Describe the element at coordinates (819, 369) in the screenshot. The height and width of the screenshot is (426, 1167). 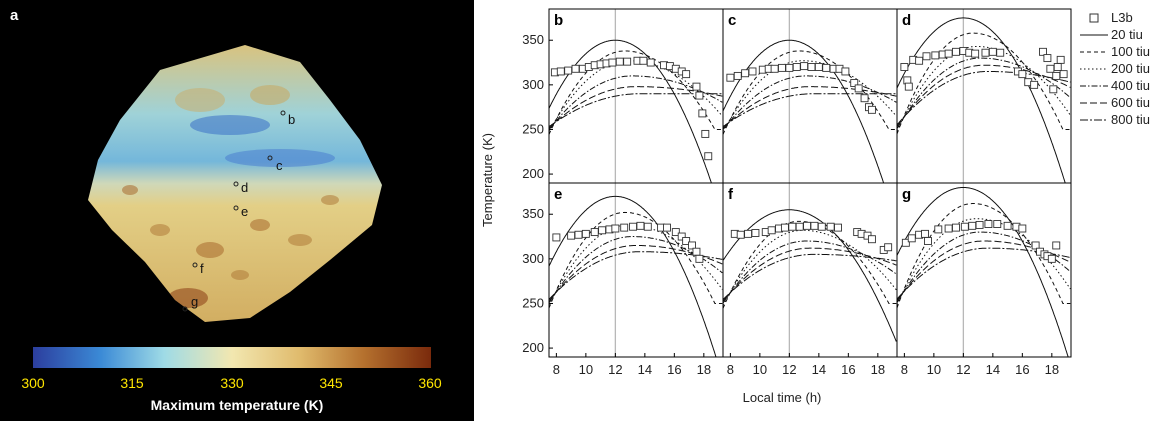
I see `x-tick-label: 14` at that location.